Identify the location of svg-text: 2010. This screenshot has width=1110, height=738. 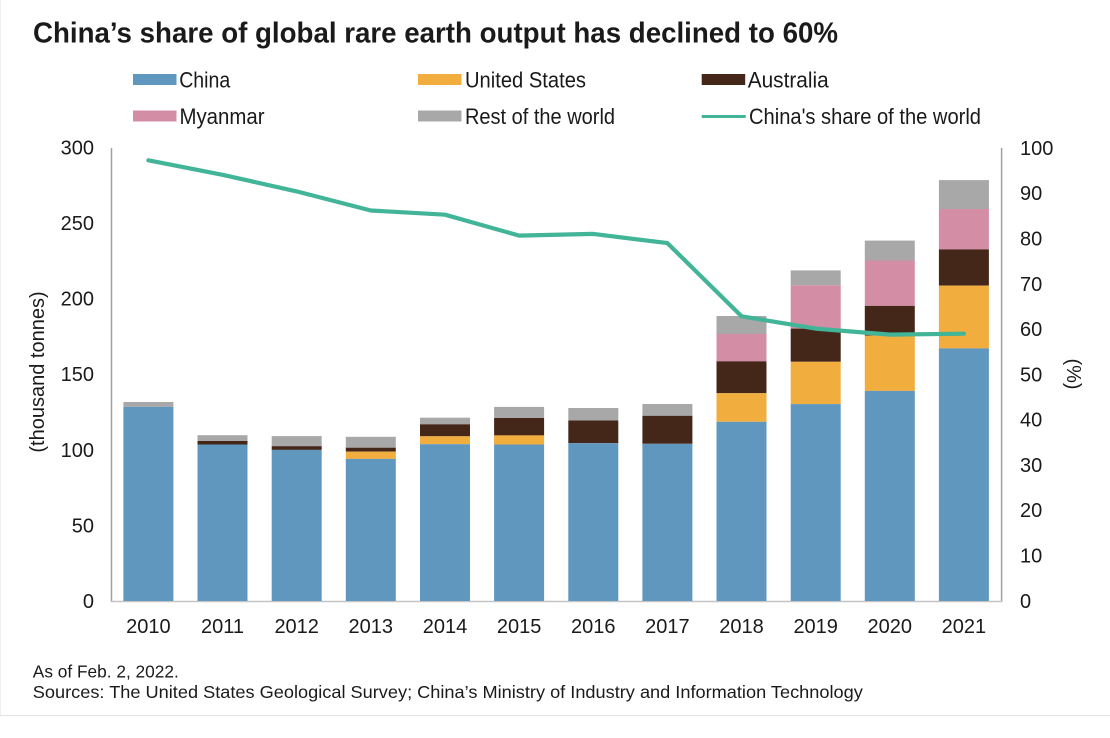
(148, 627).